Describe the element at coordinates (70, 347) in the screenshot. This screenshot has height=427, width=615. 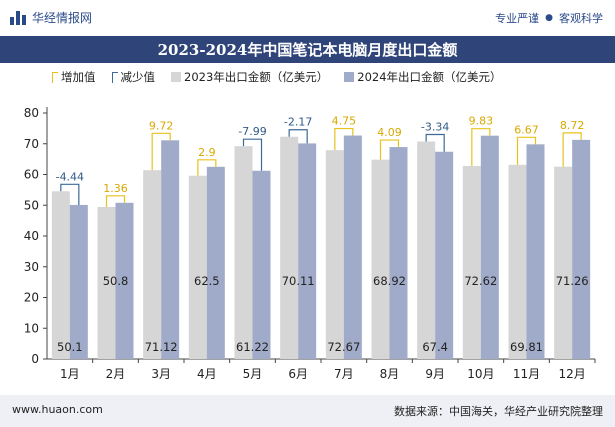
I see `value-label-2024: 50.1` at that location.